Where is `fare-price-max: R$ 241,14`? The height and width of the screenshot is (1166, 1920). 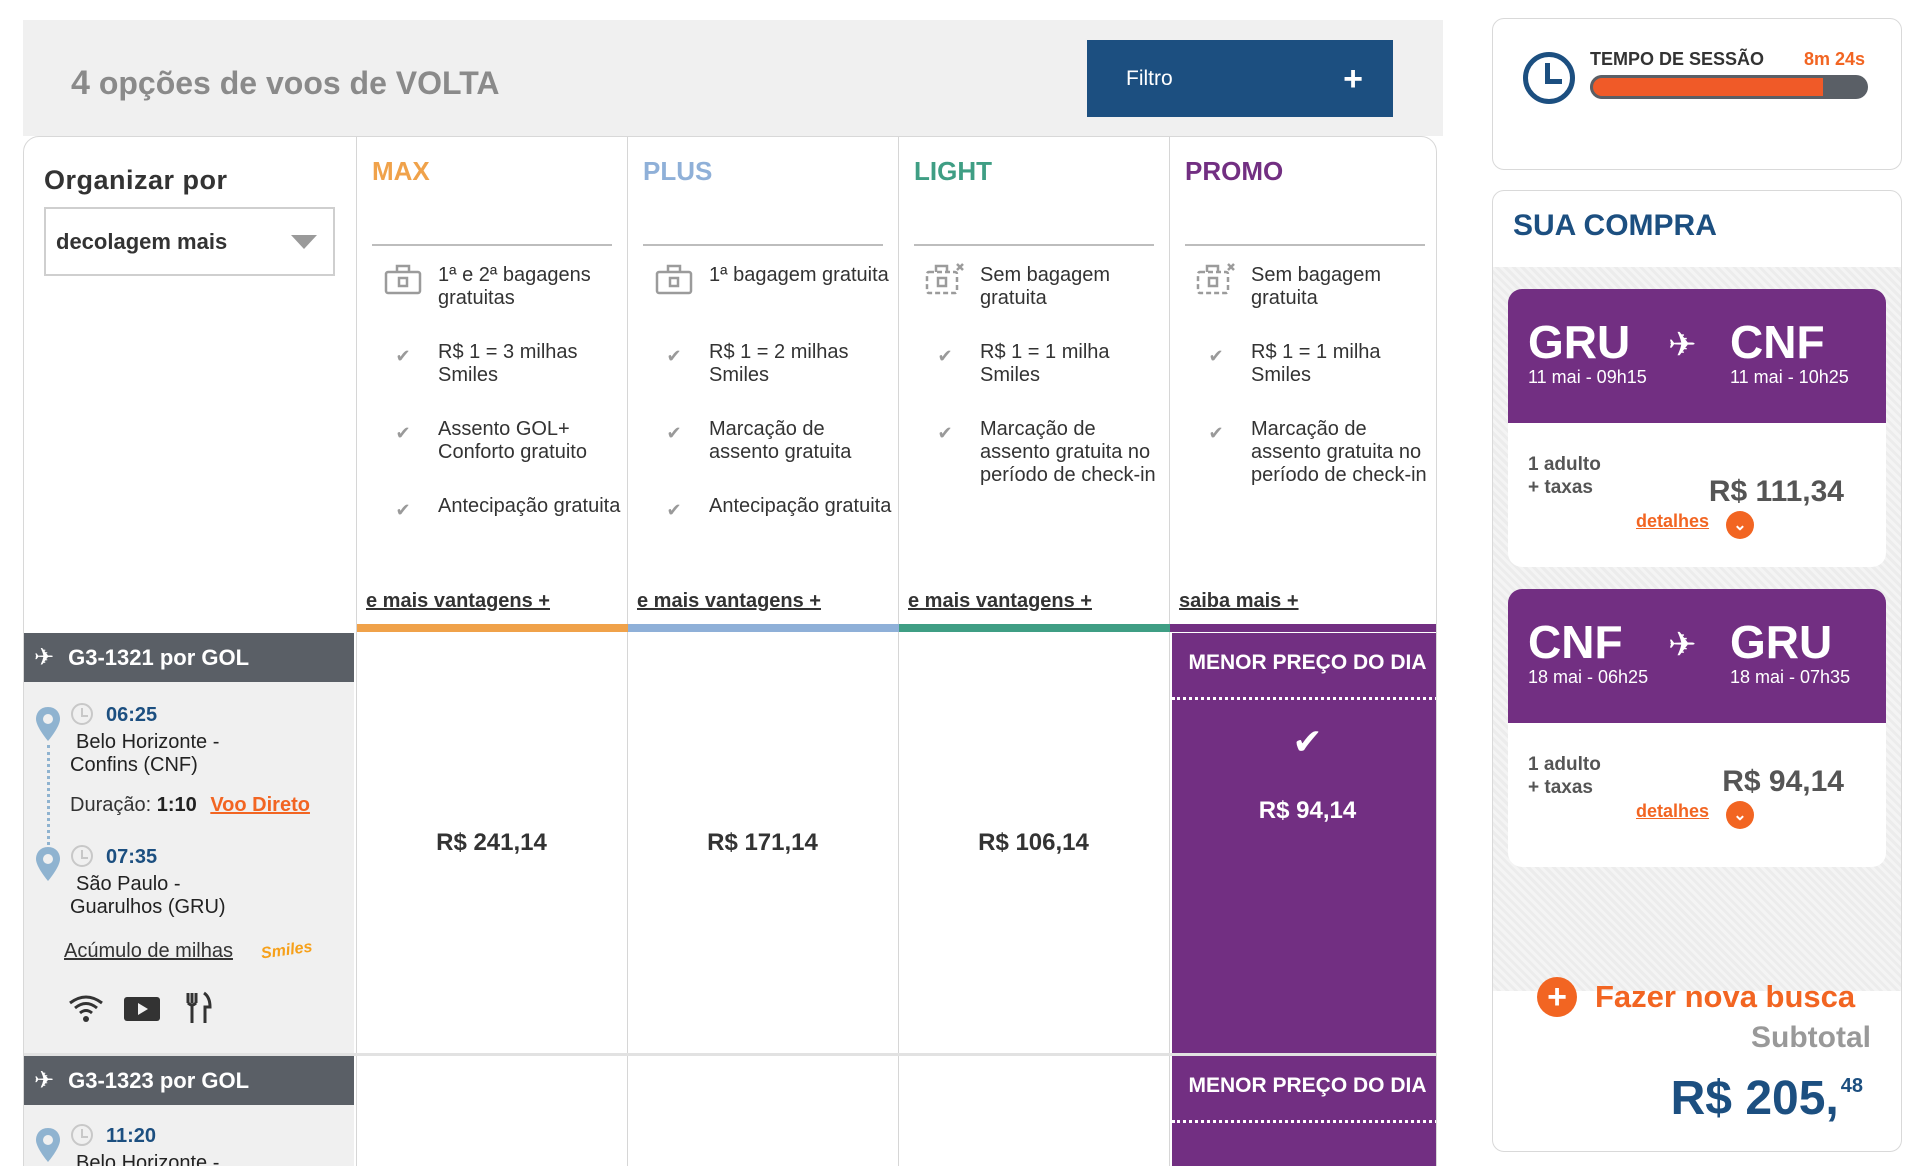
fare-price-max: R$ 241,14 is located at coordinates (491, 842).